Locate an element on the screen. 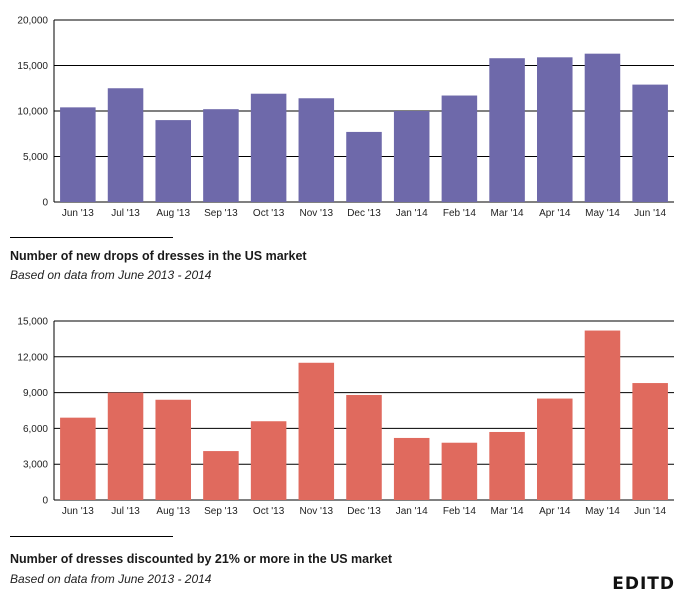 The width and height of the screenshot is (691, 610). y-tick-label: 3,000 is located at coordinates (35, 465).